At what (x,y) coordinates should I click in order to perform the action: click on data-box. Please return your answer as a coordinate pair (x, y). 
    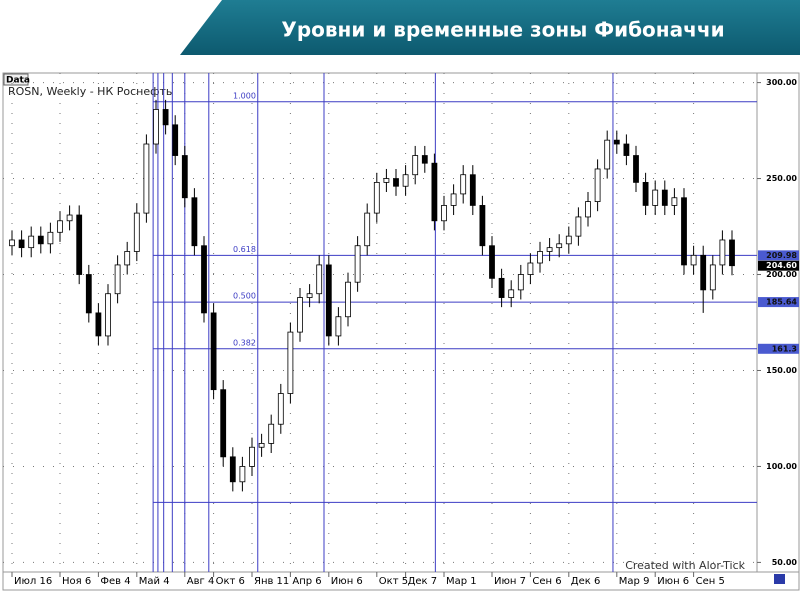
    Looking at the image, I should click on (16, 79).